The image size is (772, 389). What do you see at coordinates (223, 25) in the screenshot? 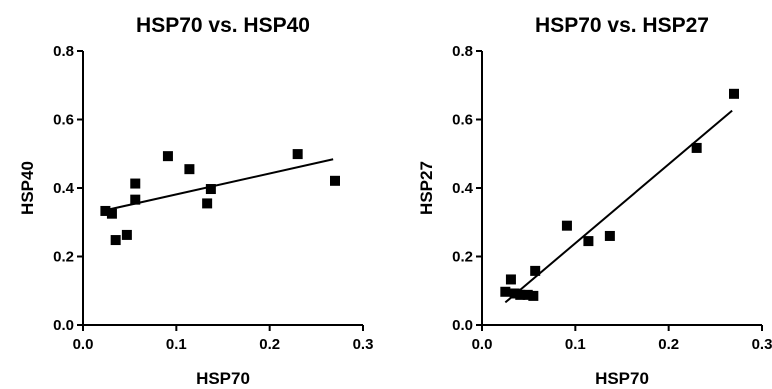
I see `chart-title: HSP70 vs. HSP40` at bounding box center [223, 25].